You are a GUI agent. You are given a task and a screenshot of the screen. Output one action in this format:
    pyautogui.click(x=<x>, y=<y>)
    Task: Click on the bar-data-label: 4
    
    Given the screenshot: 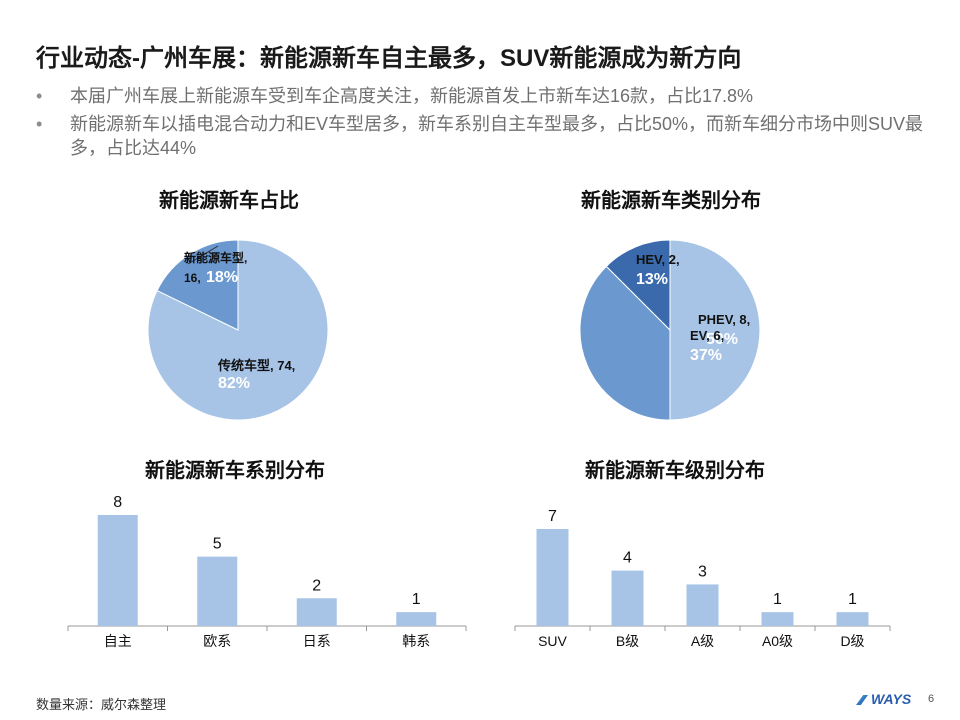 What is the action you would take?
    pyautogui.click(x=627, y=558)
    